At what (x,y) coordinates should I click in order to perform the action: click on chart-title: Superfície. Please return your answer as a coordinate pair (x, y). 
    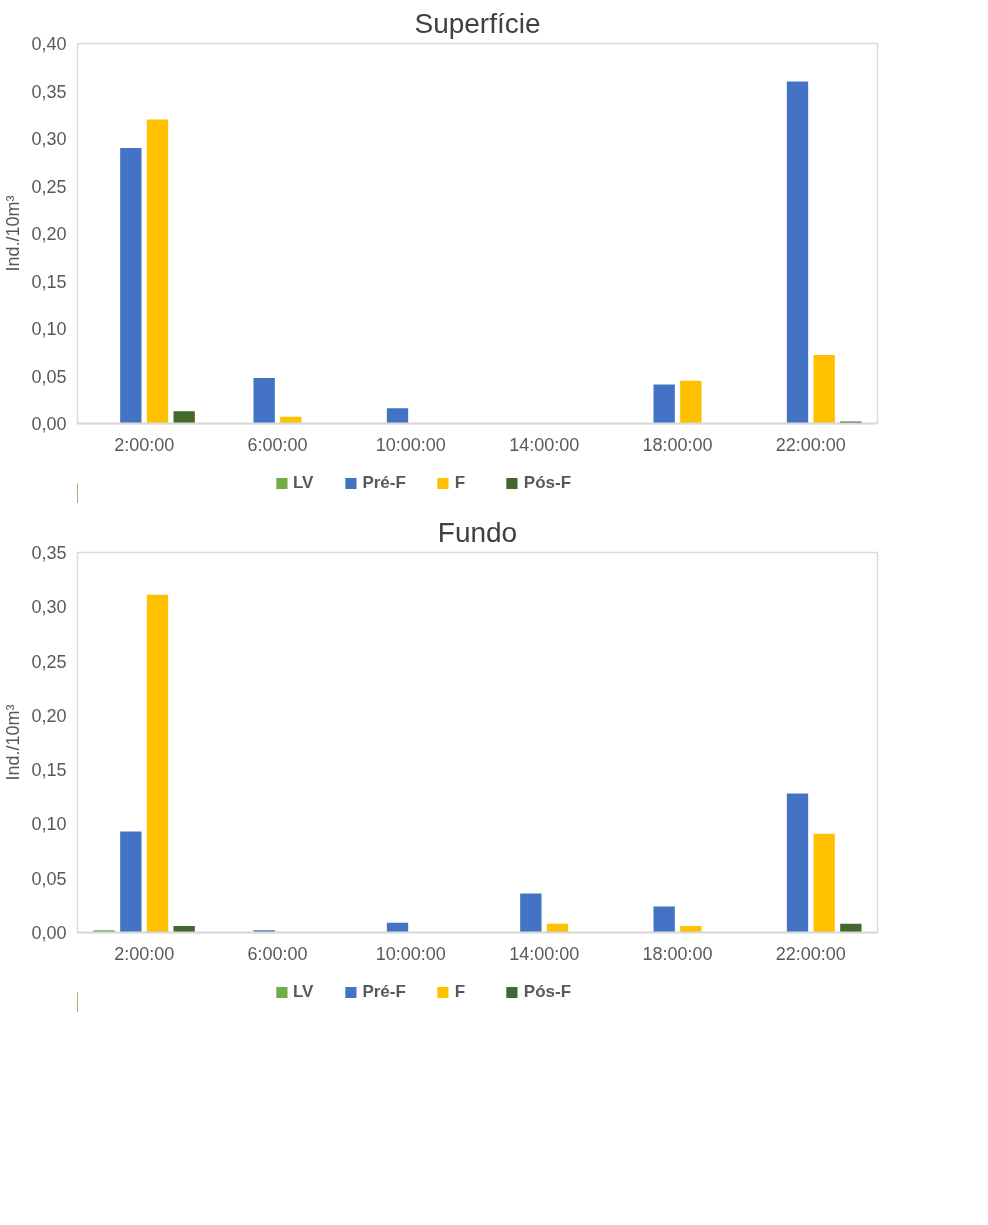
    Looking at the image, I should click on (477, 23).